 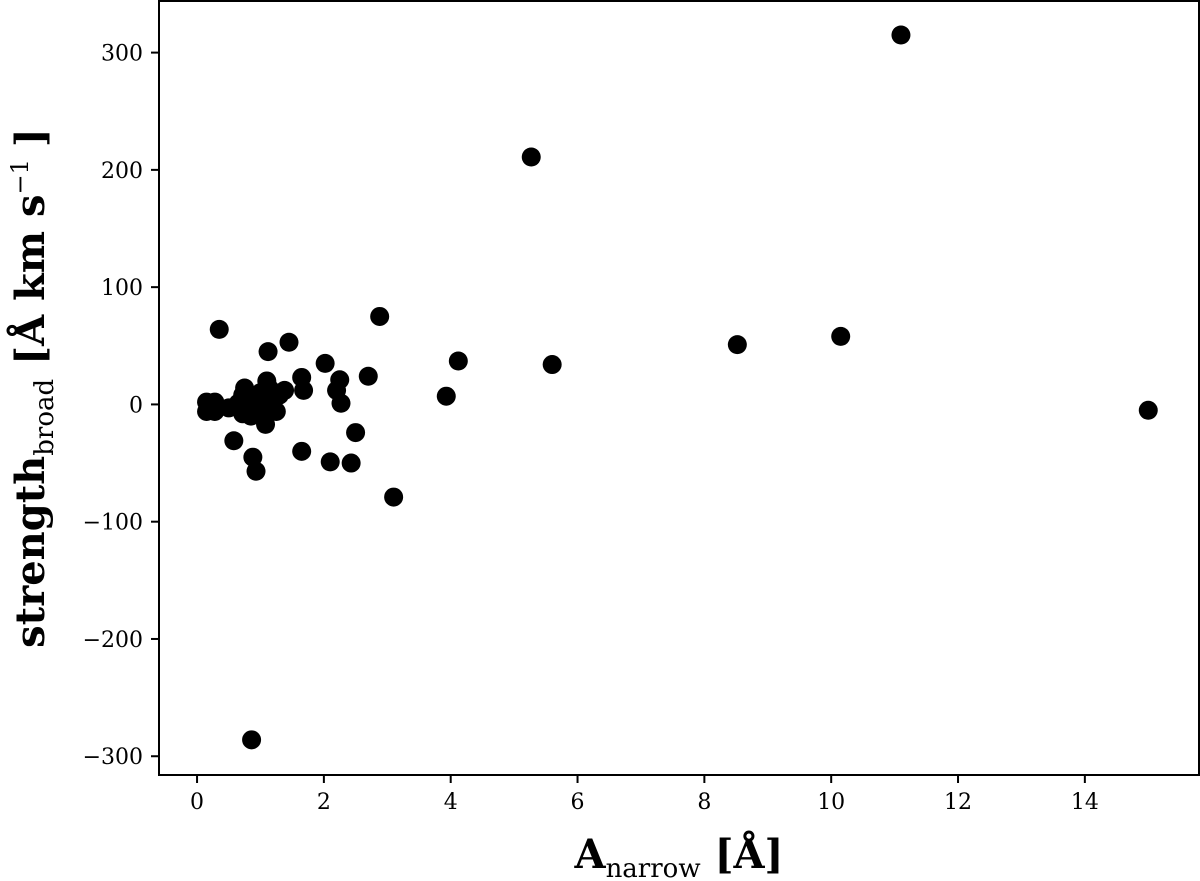 I want to click on y-tick-label: 0, so click(x=136, y=405).